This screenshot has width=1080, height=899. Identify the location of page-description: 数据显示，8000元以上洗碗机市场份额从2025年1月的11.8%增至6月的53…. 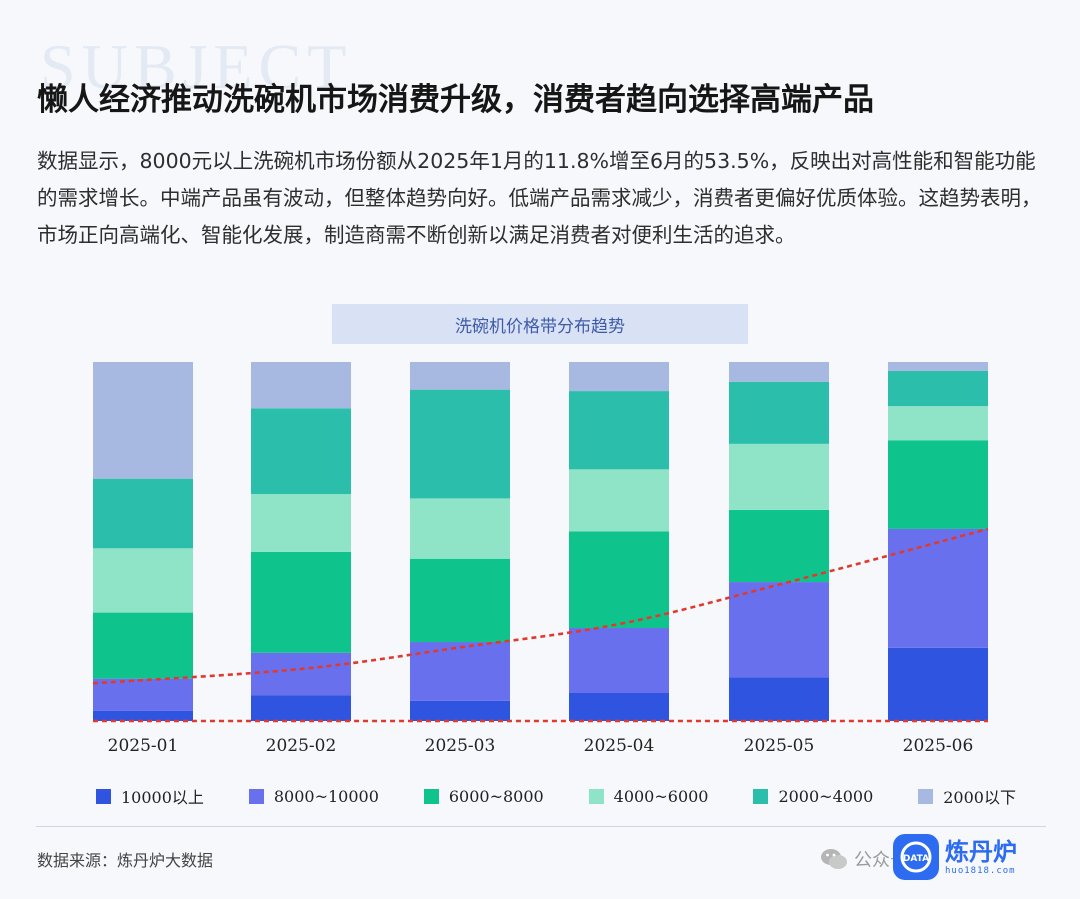
(539, 198).